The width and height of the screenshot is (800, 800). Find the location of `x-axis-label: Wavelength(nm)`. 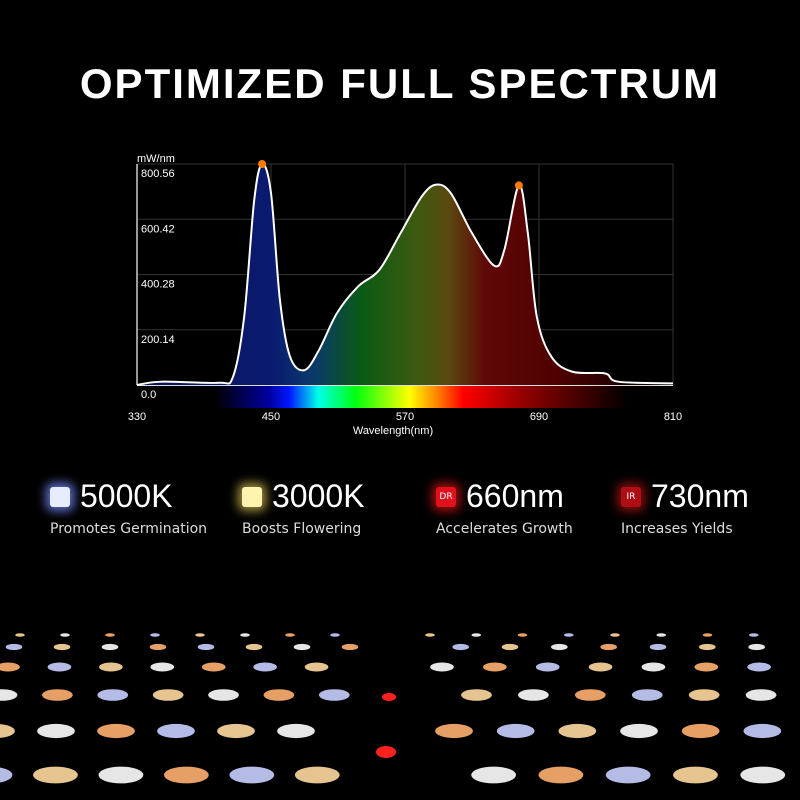

x-axis-label: Wavelength(nm) is located at coordinates (393, 431).